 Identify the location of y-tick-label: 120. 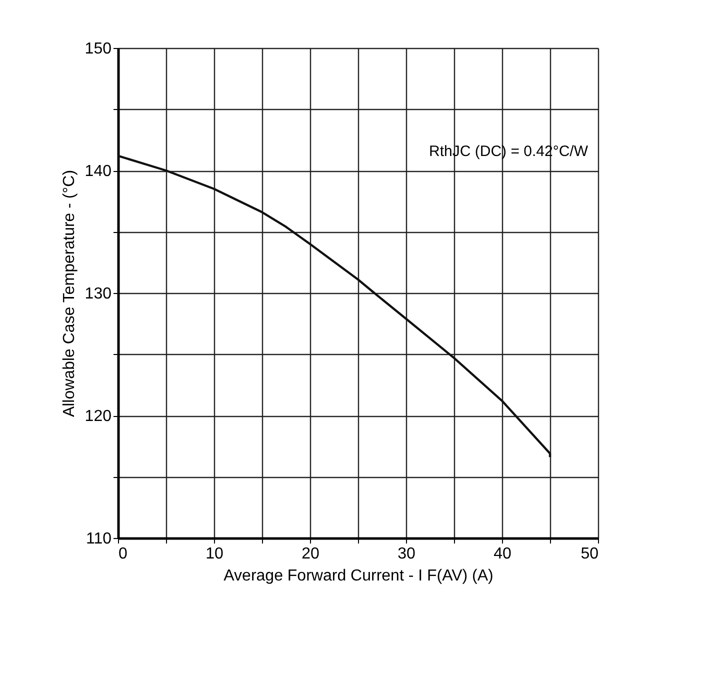
(98, 416).